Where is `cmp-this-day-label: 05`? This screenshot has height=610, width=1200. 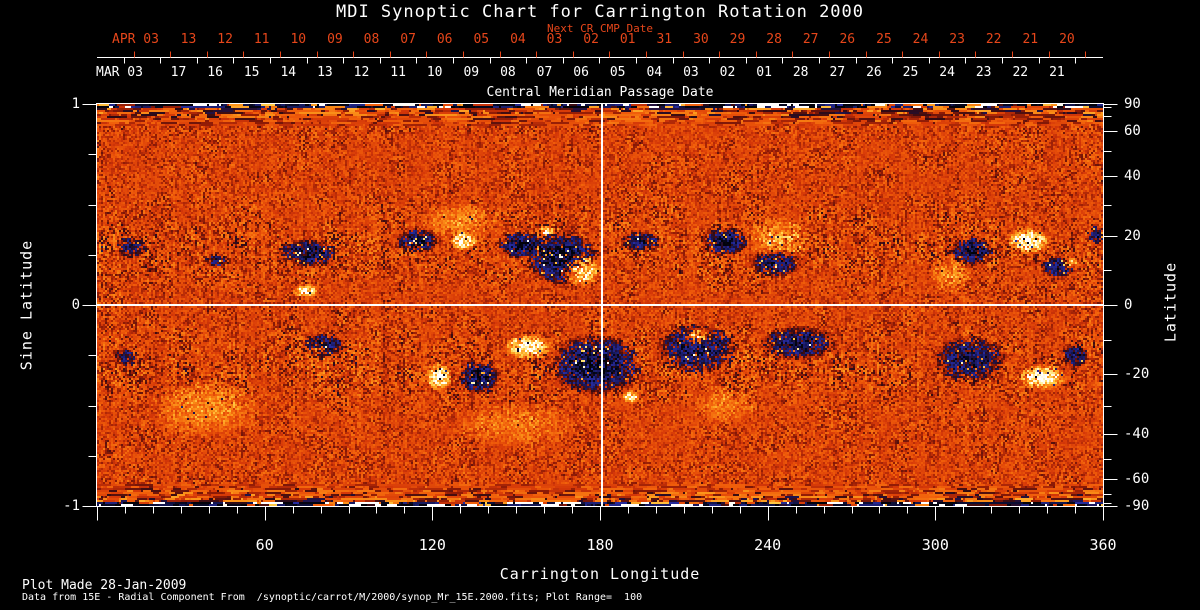
cmp-this-day-label: 05 is located at coordinates (617, 72).